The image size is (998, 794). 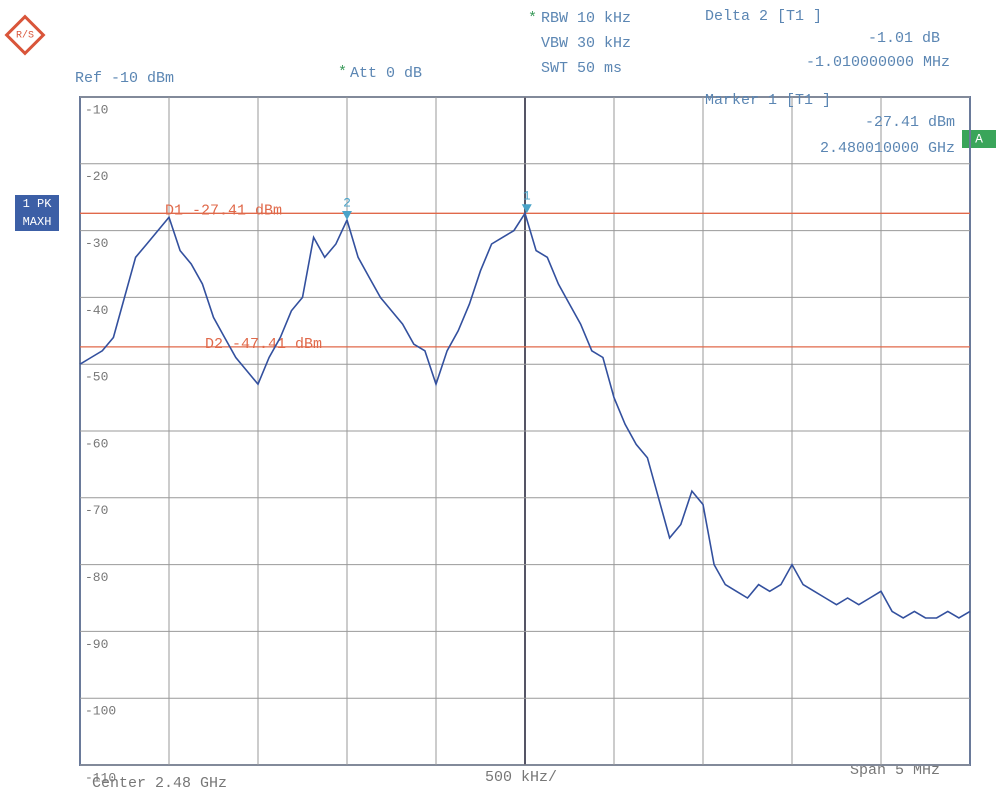 I want to click on trace-detector: 1 PK, so click(x=38, y=204).